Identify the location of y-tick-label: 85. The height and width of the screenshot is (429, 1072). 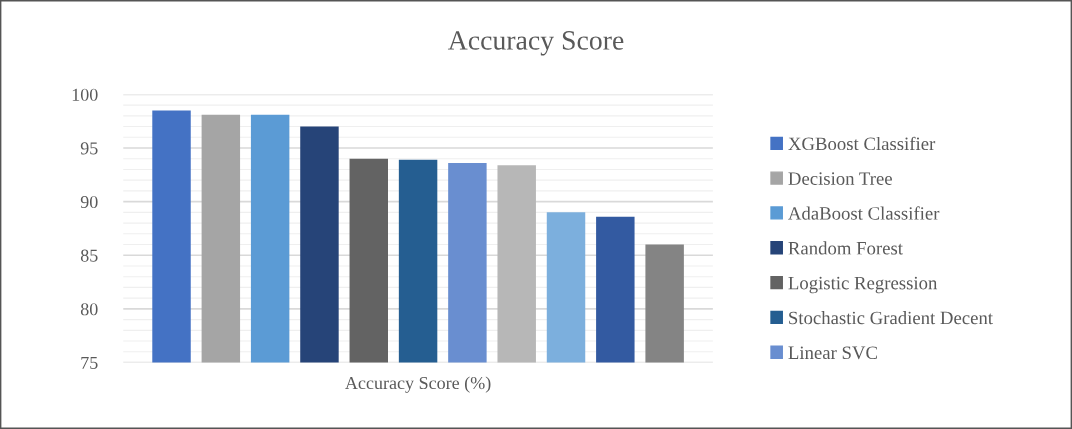
(89, 255).